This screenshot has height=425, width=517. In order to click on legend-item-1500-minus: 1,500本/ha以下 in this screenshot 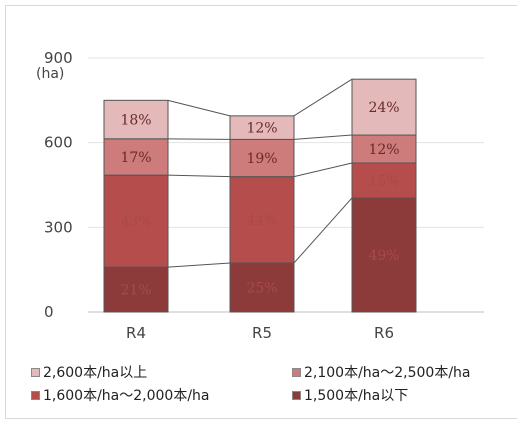, I will do `click(350, 395)`.